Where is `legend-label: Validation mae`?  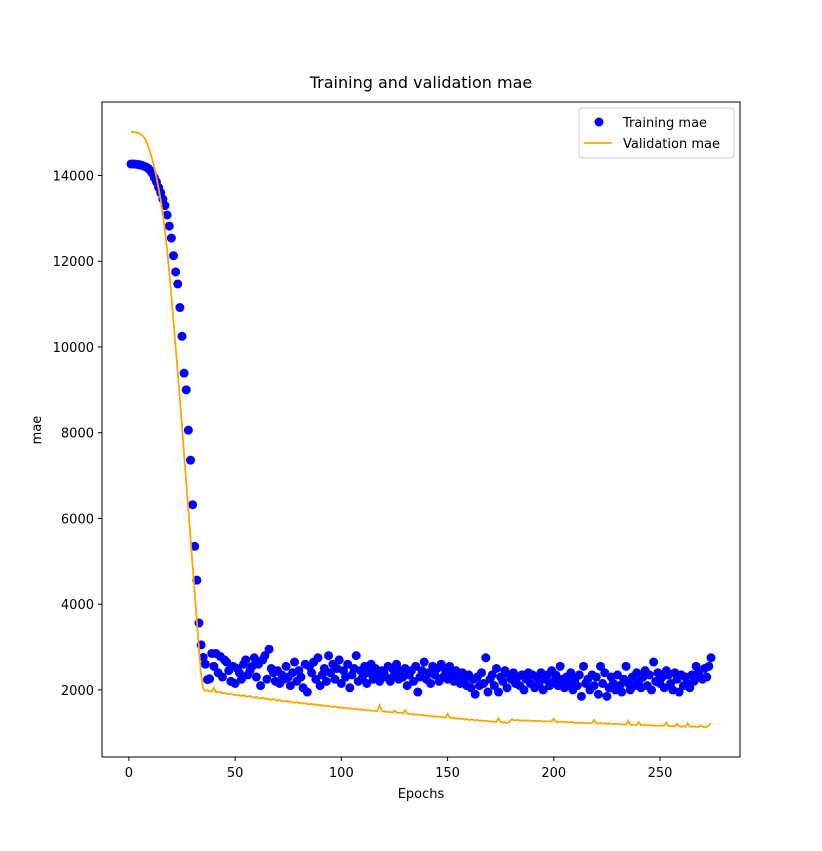
legend-label: Validation mae is located at coordinates (671, 144).